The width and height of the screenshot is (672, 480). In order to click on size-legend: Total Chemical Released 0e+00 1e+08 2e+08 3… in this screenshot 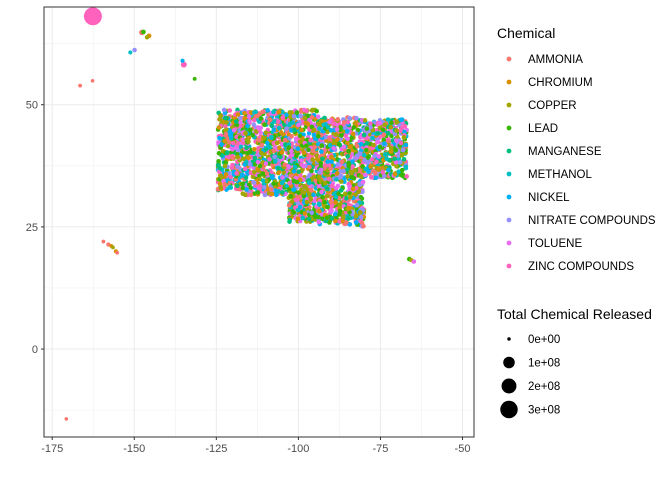, I will do `click(574, 362)`.